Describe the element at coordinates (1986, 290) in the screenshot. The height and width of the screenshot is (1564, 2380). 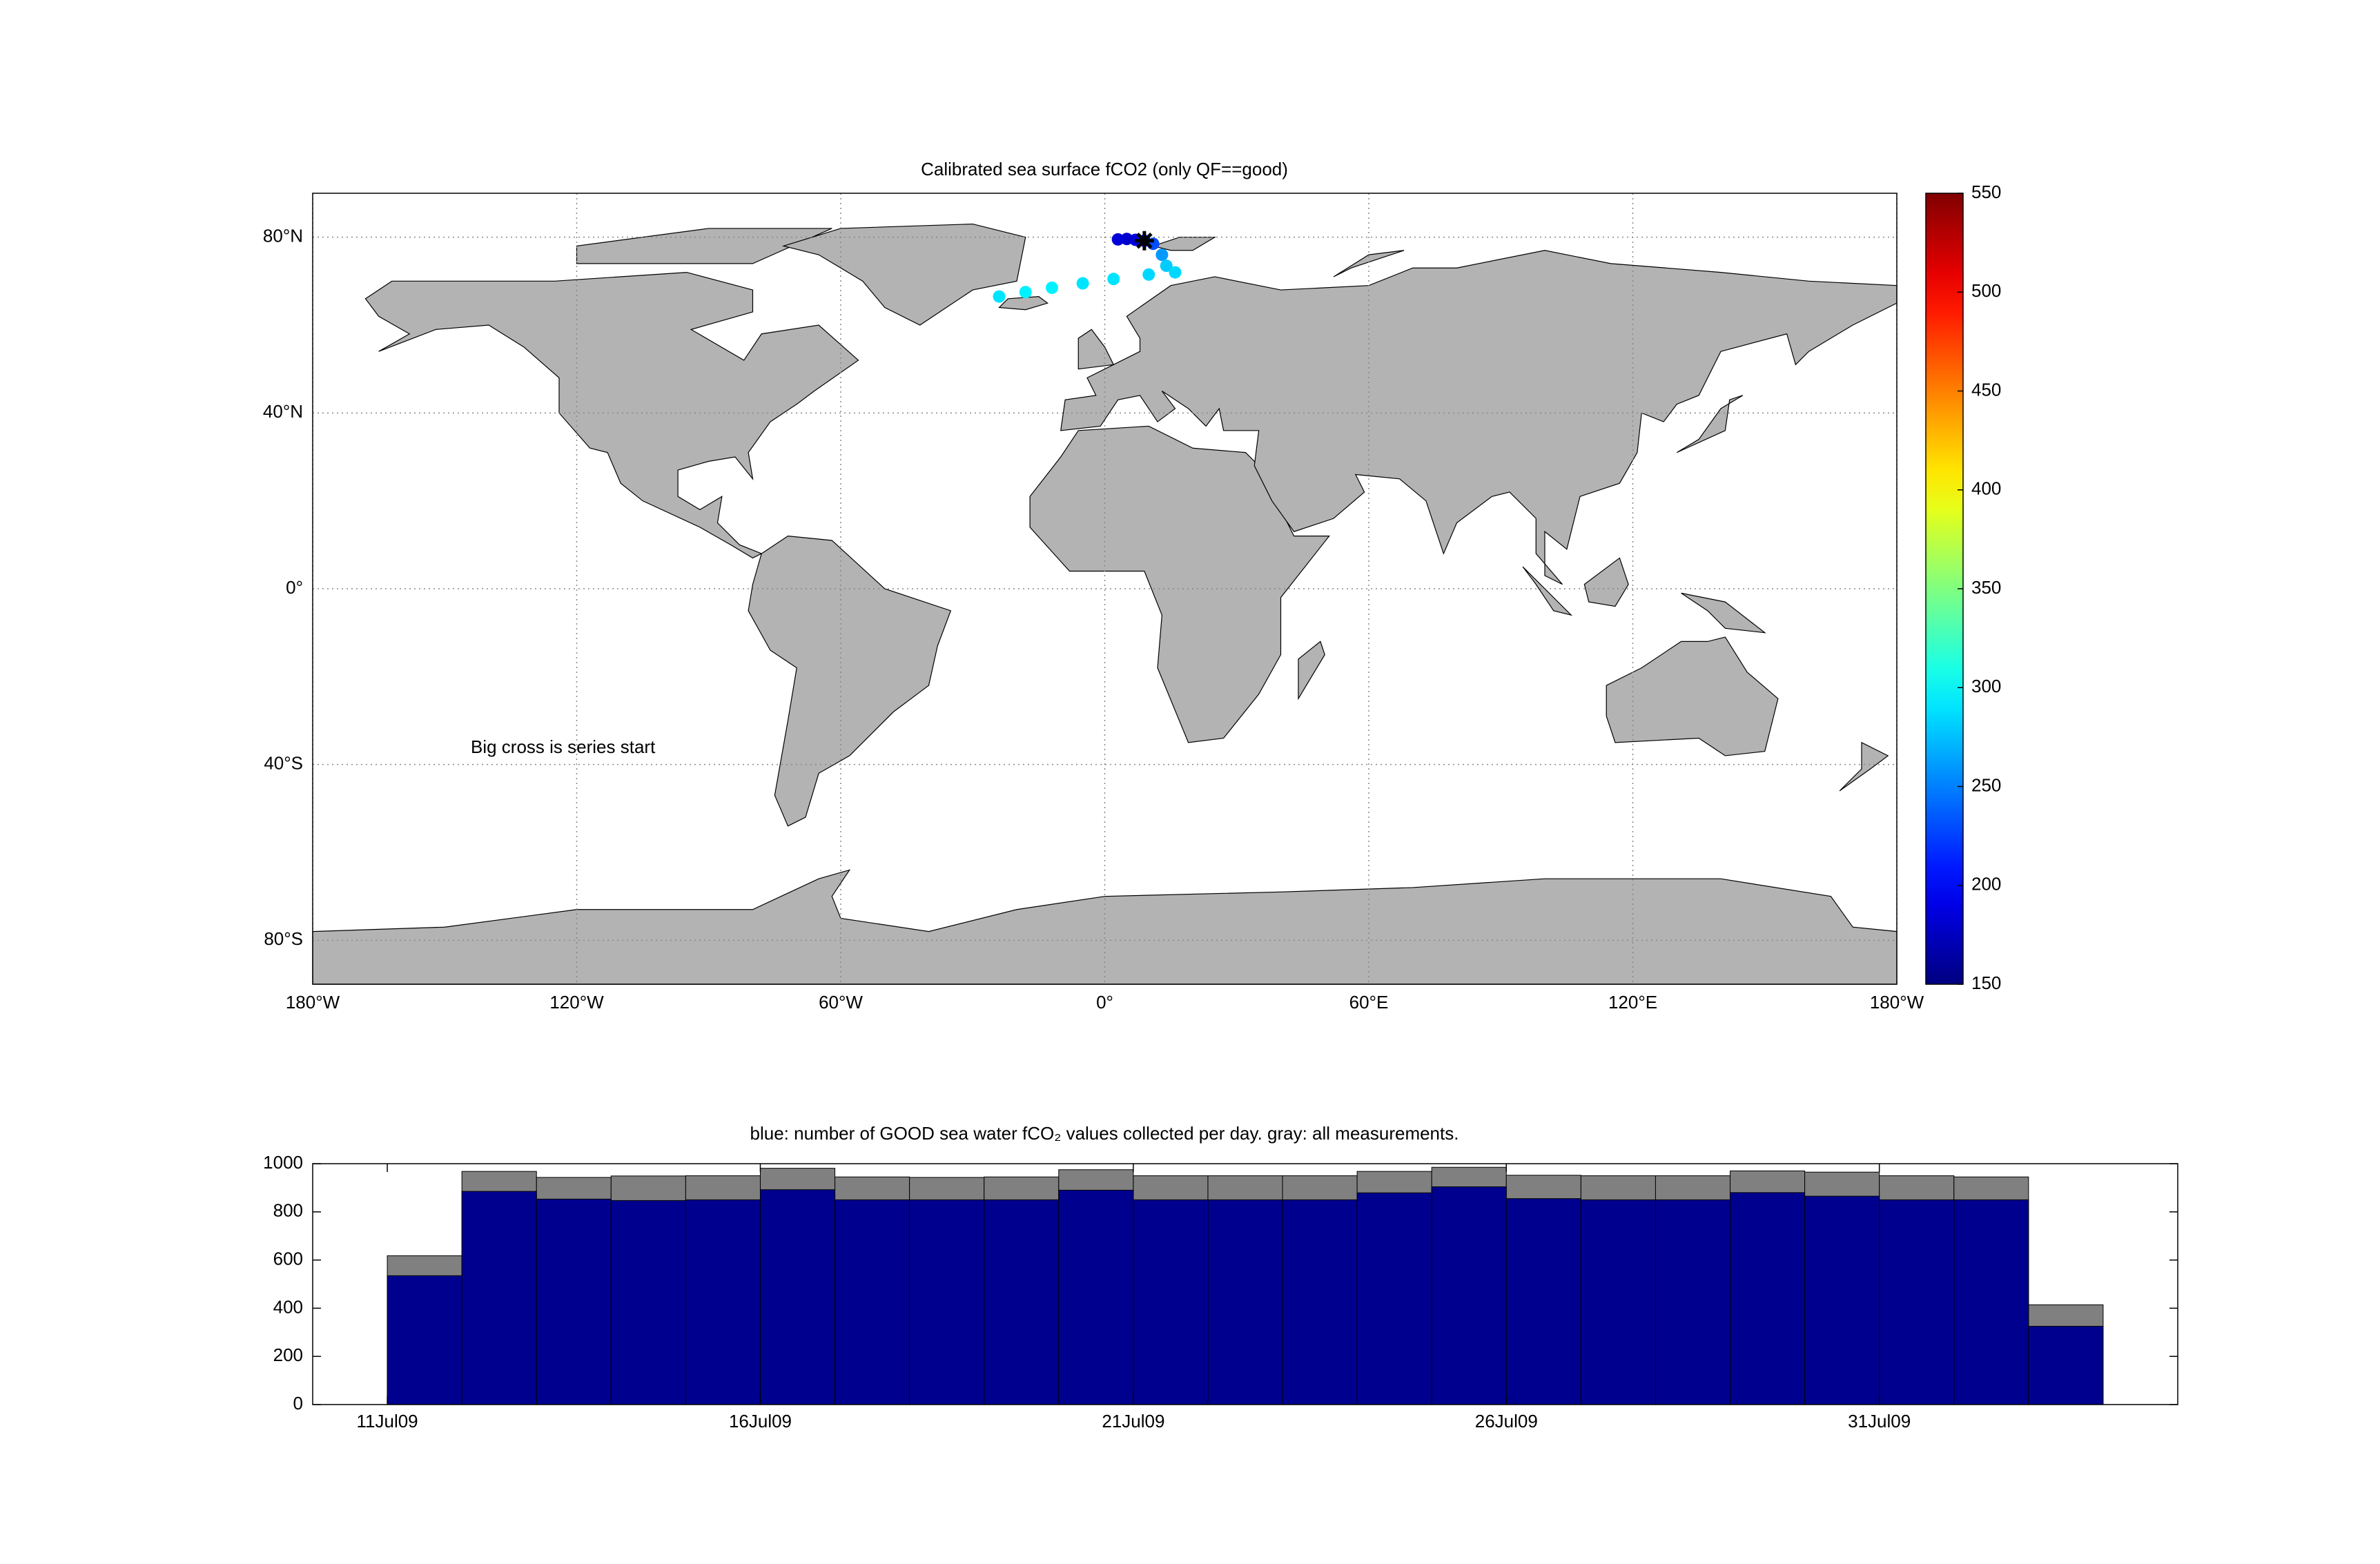
I see `colorbar-tick-label: 500` at that location.